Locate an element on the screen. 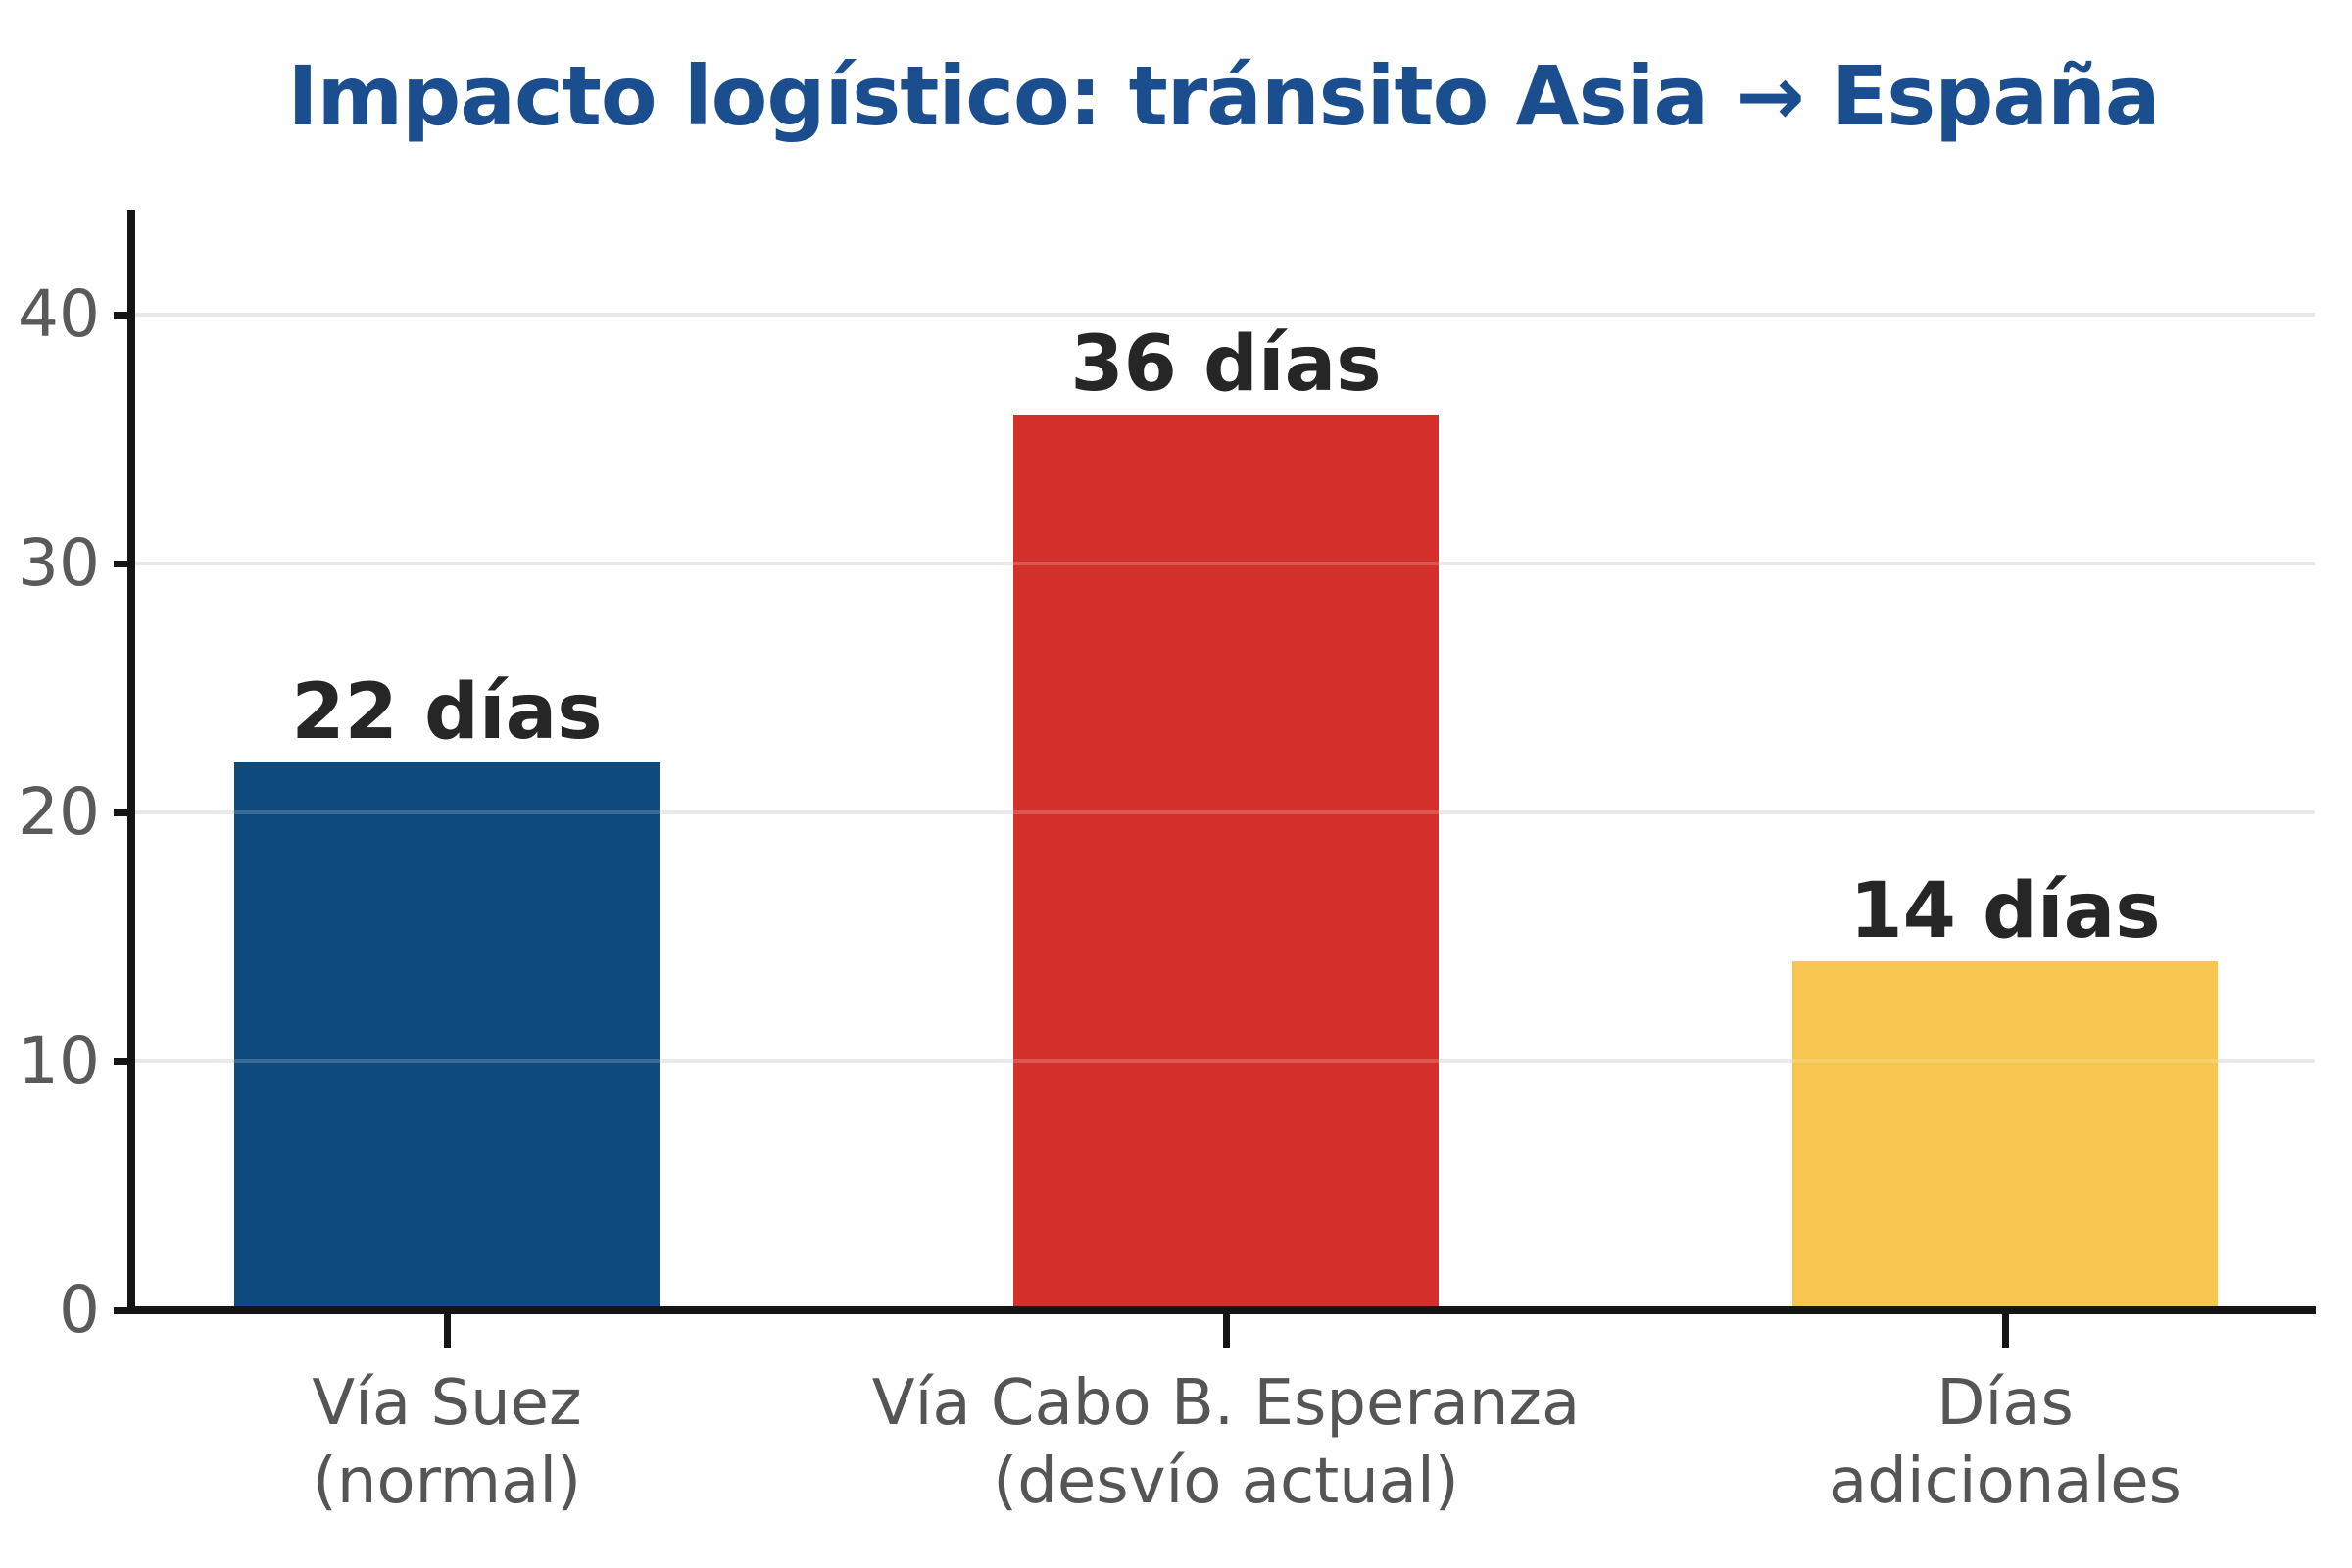  y-axis-line is located at coordinates (131, 762).